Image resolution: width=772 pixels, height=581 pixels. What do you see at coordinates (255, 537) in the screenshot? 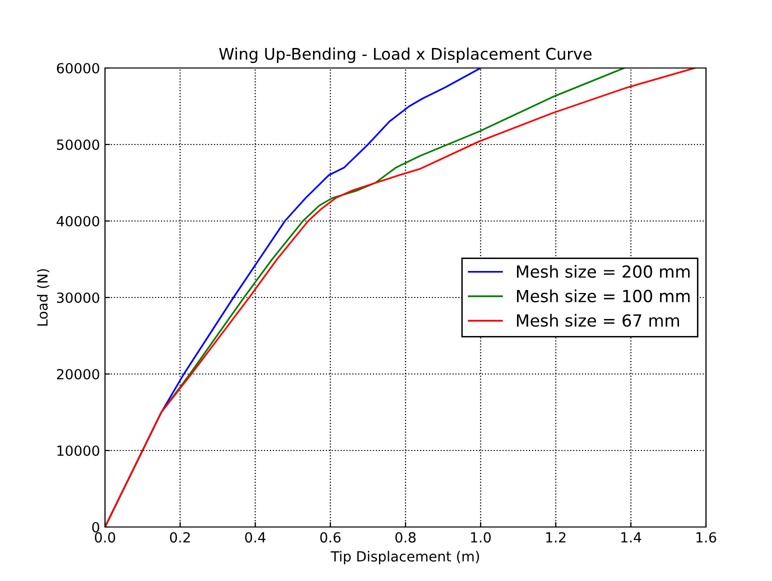
I see `x-tick-label: 0.4` at bounding box center [255, 537].